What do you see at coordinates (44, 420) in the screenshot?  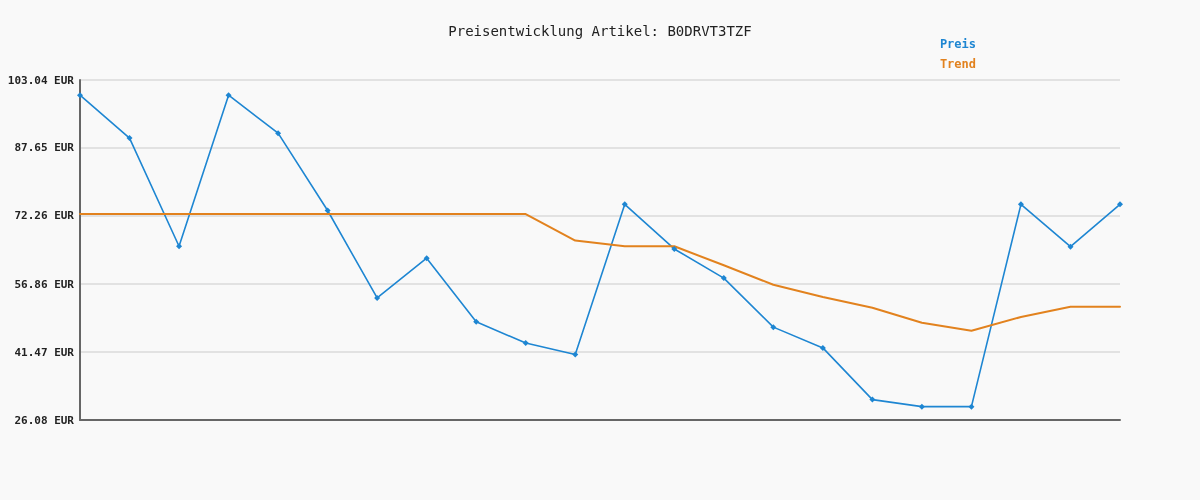 I see `y-tick-label: 26.08 EUR` at bounding box center [44, 420].